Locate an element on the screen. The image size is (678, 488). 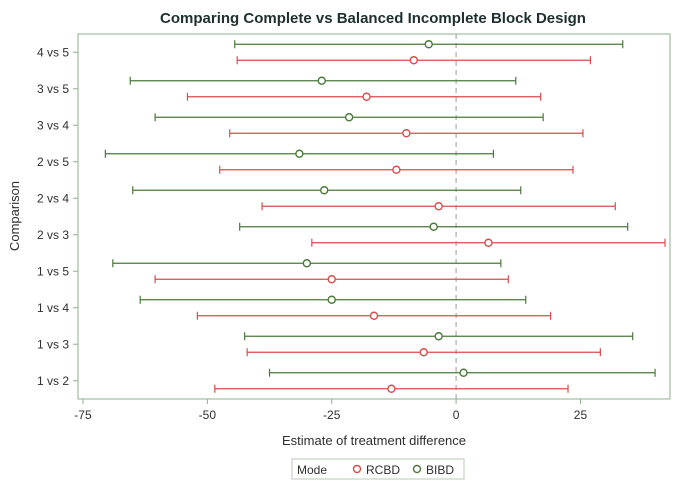
x-tick-label: -50 is located at coordinates (208, 415).